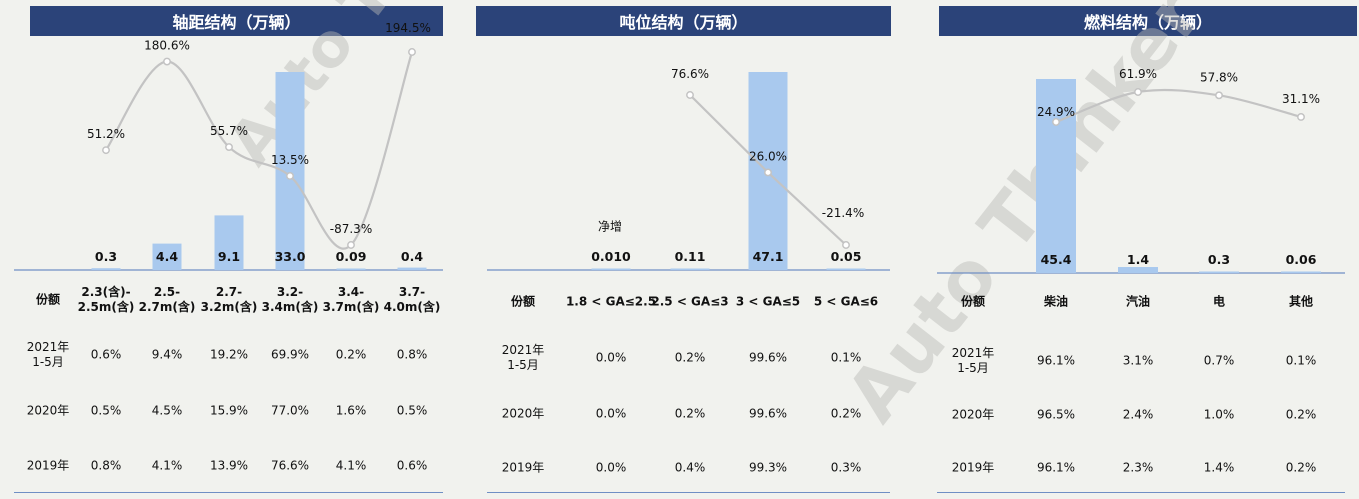  Describe the element at coordinates (1219, 301) in the screenshot. I see `table-column-header: 电` at that location.